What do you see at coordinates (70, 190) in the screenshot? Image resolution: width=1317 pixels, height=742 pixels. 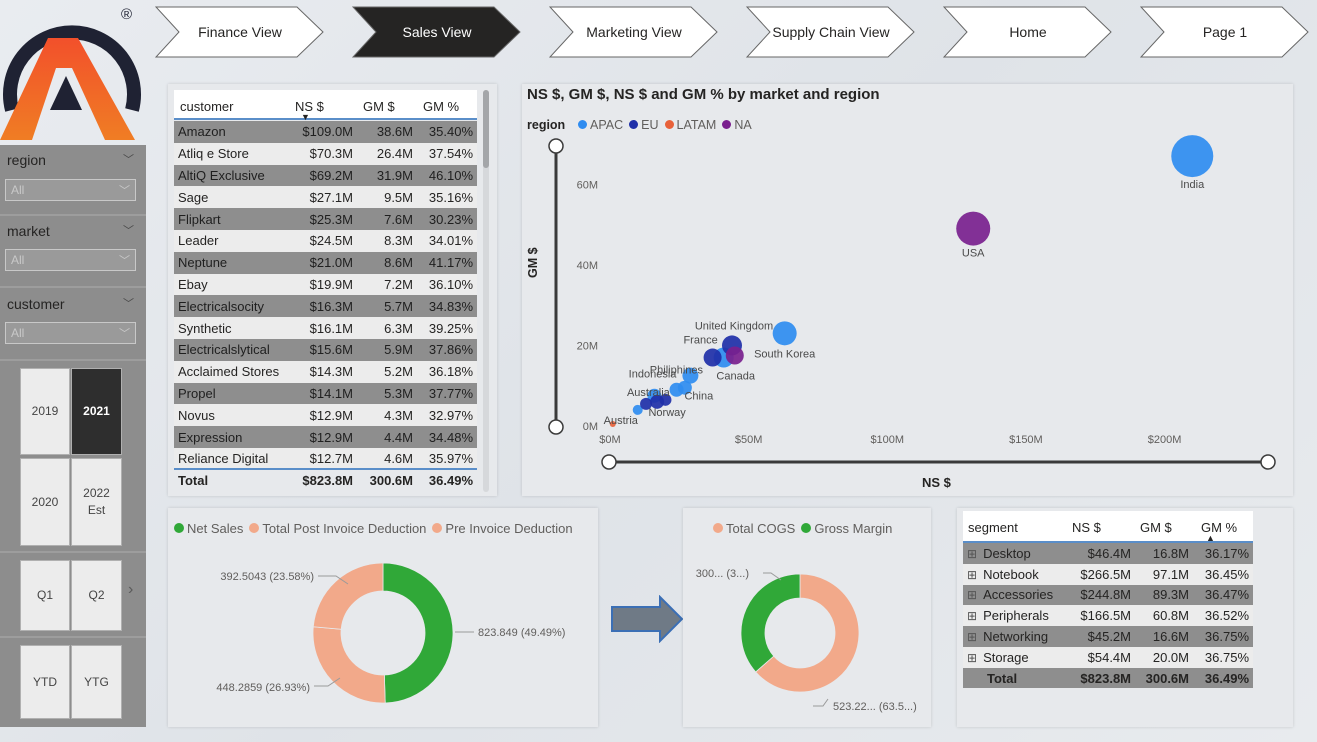 I see `region-dropdown: All ﹀` at bounding box center [70, 190].